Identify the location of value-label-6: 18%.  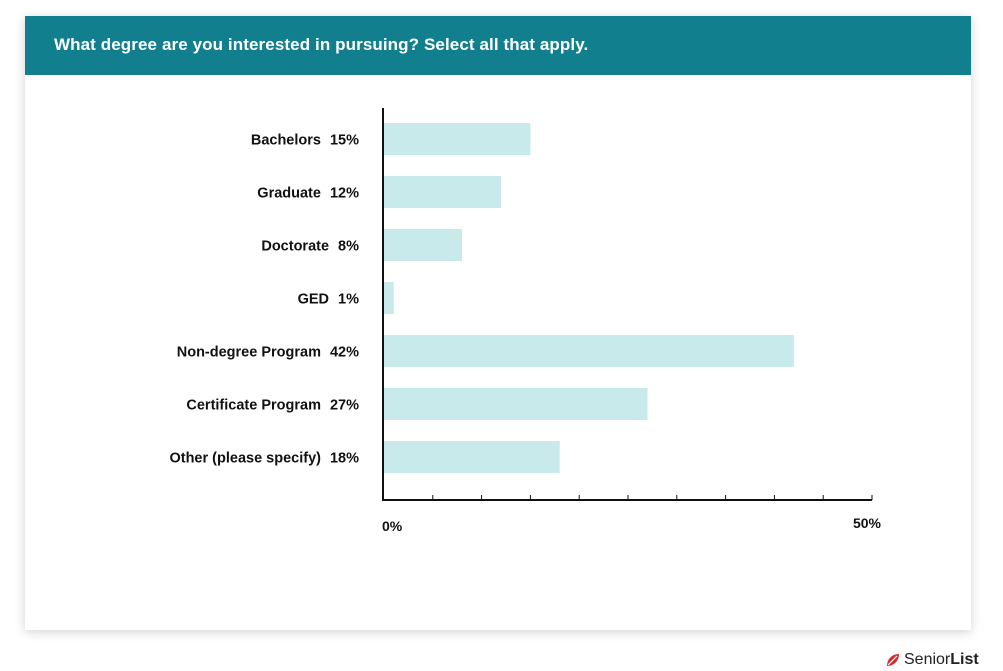
(344, 459).